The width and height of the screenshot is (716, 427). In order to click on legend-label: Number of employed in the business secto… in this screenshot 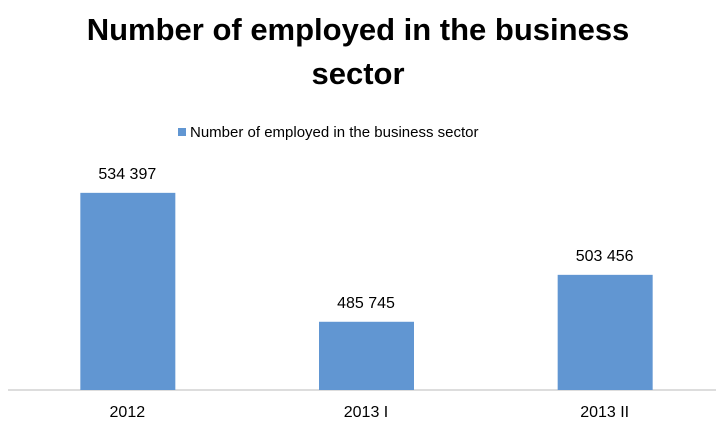, I will do `click(334, 132)`.